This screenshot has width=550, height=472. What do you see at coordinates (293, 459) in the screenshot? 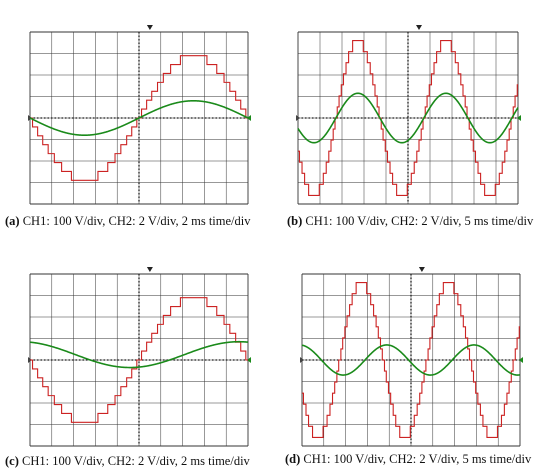
I see `panel-label-d: (d)` at bounding box center [293, 459].